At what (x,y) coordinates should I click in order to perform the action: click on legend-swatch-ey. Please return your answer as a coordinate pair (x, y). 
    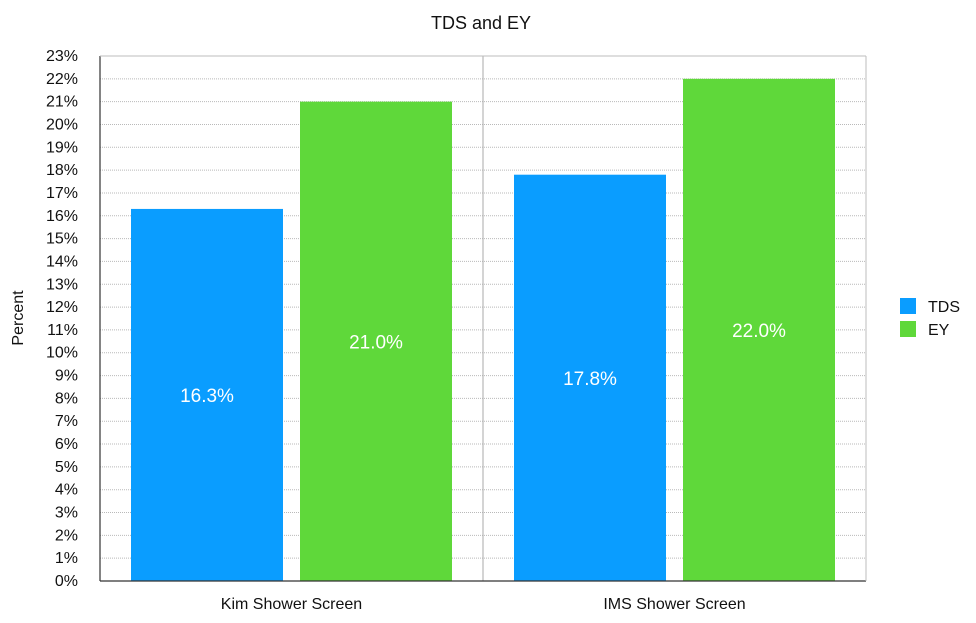
    Looking at the image, I should click on (908, 329).